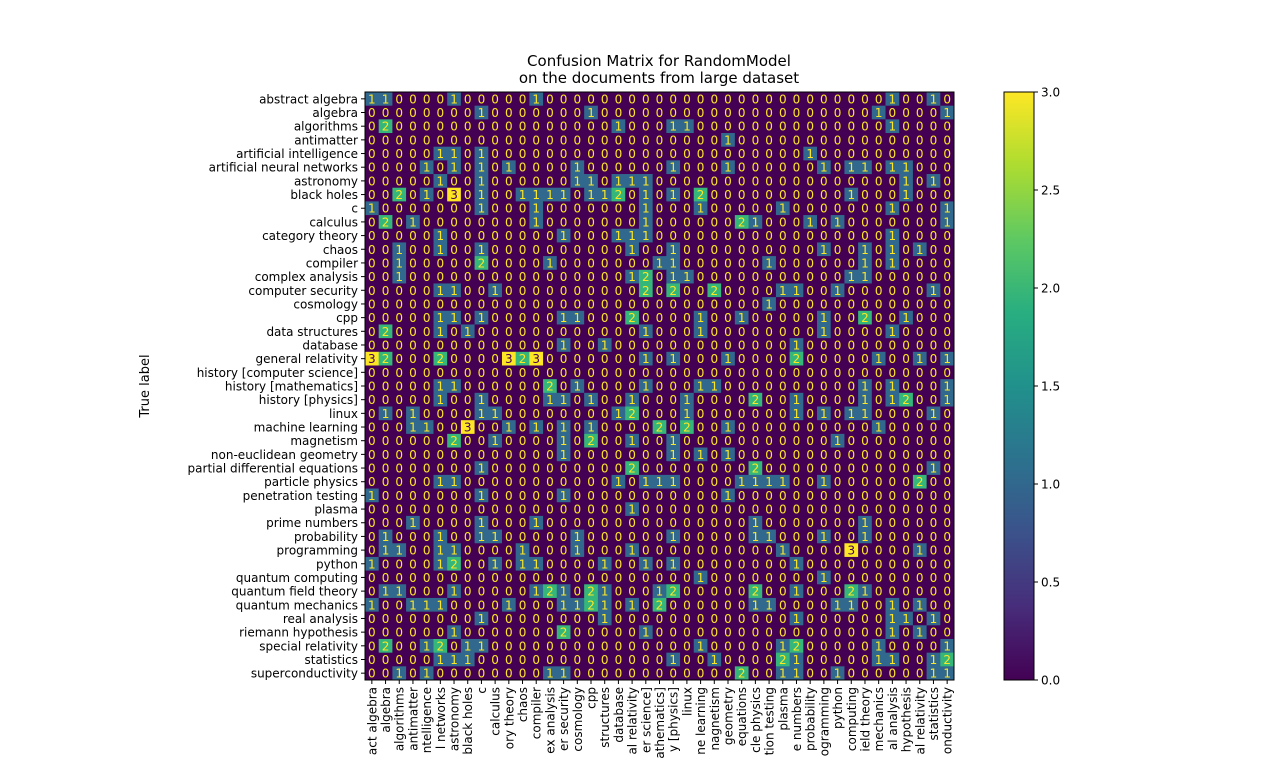  What do you see at coordinates (523, 704) in the screenshot?
I see `x-tick-label: chaos` at bounding box center [523, 704].